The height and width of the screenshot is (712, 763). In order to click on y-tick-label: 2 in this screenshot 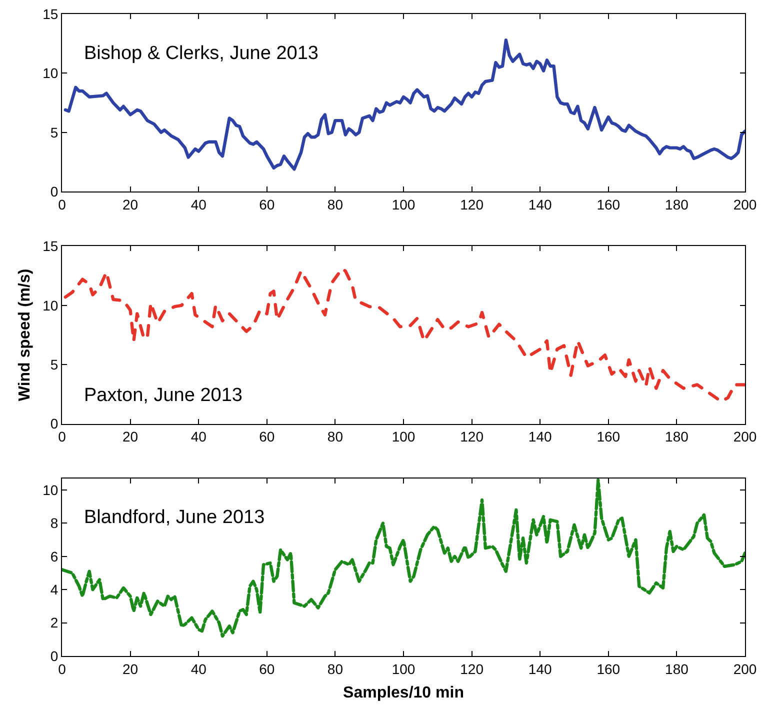, I will do `click(54, 622)`.